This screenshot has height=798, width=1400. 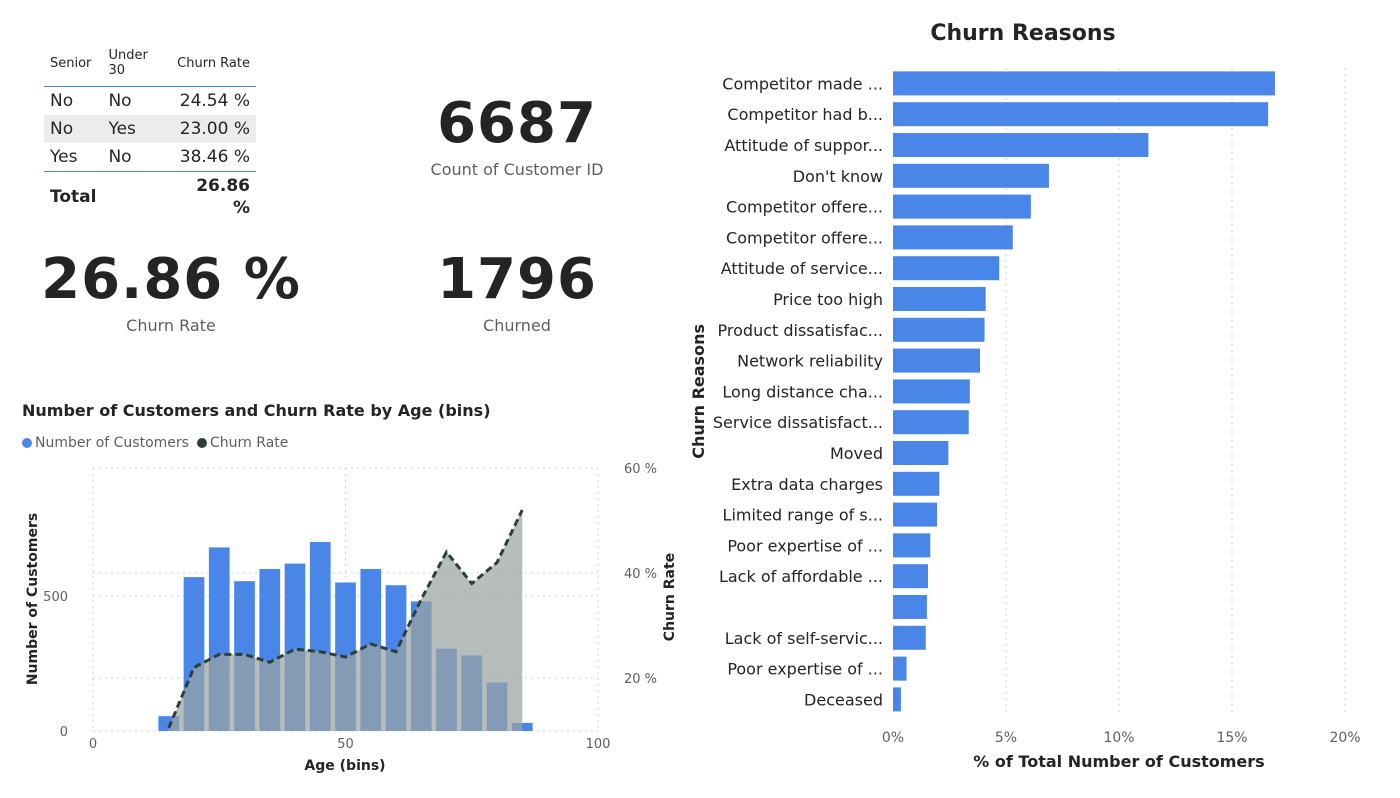 What do you see at coordinates (807, 484) in the screenshot?
I see `category-label: Extra data charges` at bounding box center [807, 484].